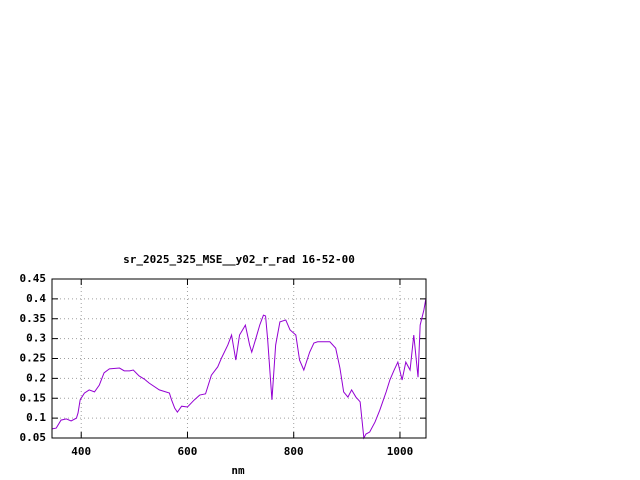 The image size is (640, 480). What do you see at coordinates (400, 451) in the screenshot?
I see `x-tick-label: 1000` at bounding box center [400, 451].